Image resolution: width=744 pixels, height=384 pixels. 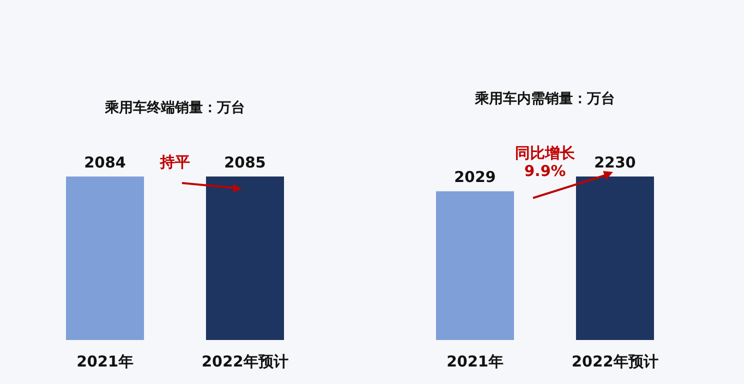 I want to click on annotation: 同比增长 9.9%, so click(x=545, y=162).